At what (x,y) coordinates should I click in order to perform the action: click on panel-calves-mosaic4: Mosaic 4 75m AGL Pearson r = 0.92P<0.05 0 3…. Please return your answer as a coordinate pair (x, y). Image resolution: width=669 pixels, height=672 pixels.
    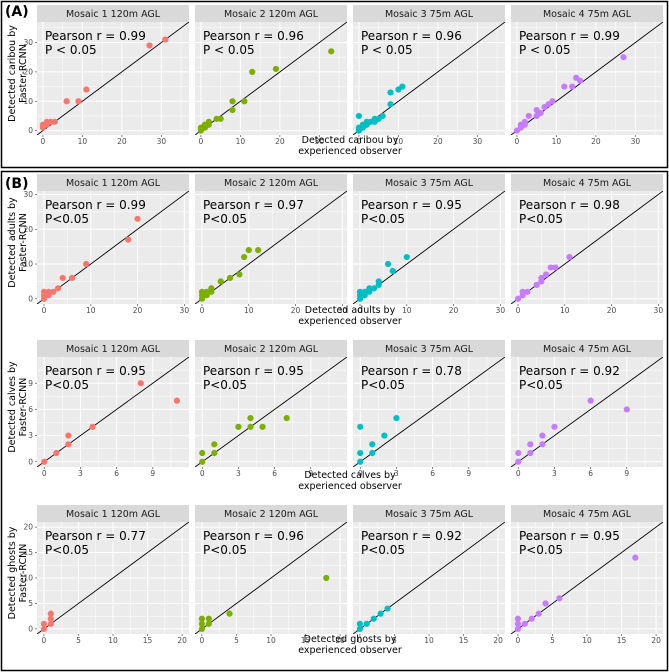
    Looking at the image, I should click on (587, 409).